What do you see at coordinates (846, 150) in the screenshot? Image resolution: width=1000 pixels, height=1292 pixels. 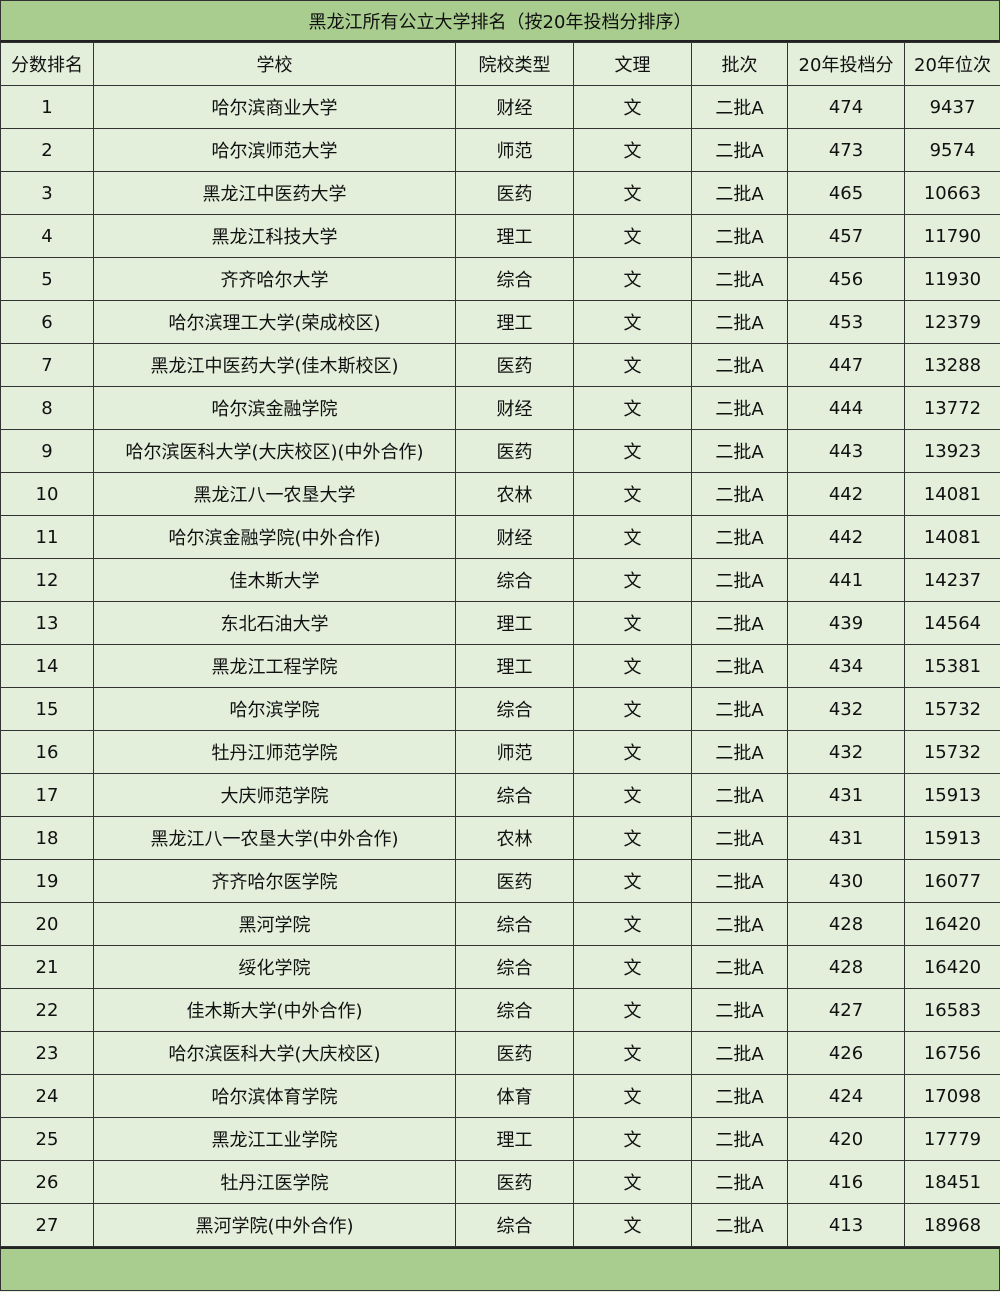 I see `score-cell: 473` at bounding box center [846, 150].